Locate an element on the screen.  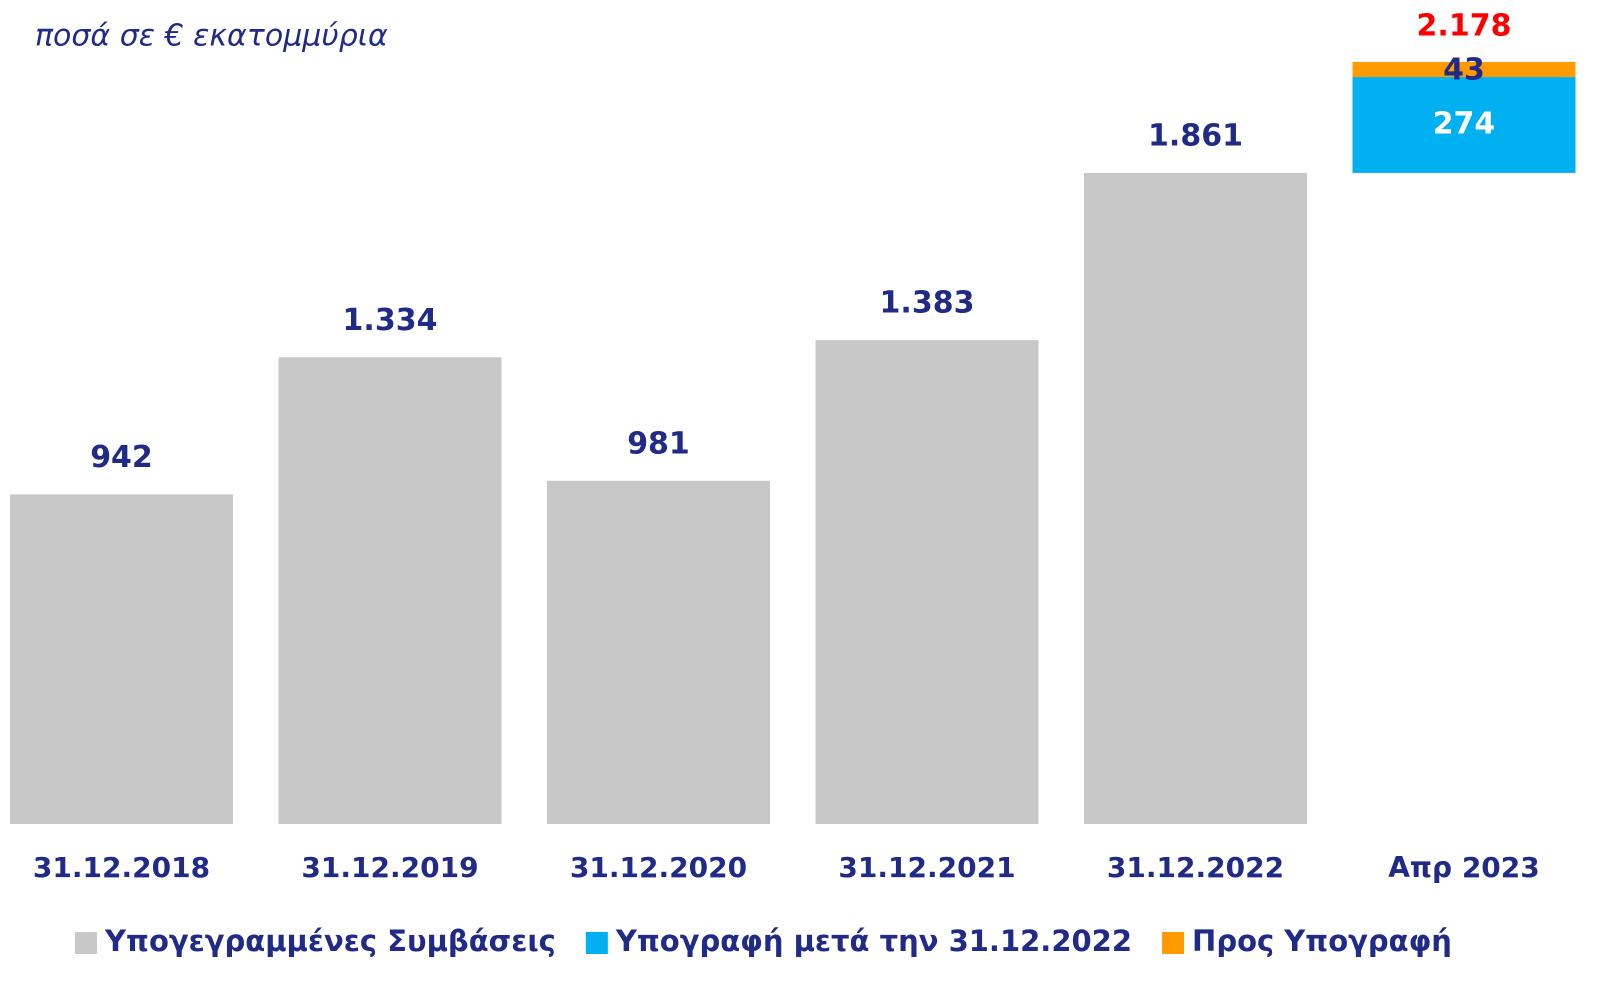
x-tick-label: 31.12.2022 is located at coordinates (1195, 867).